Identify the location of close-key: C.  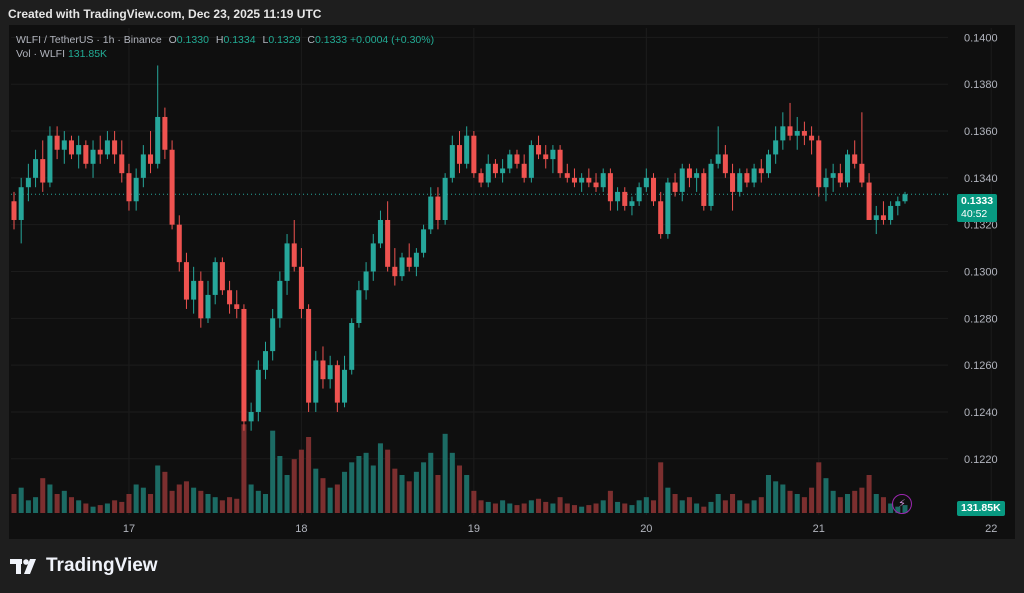
(311, 40).